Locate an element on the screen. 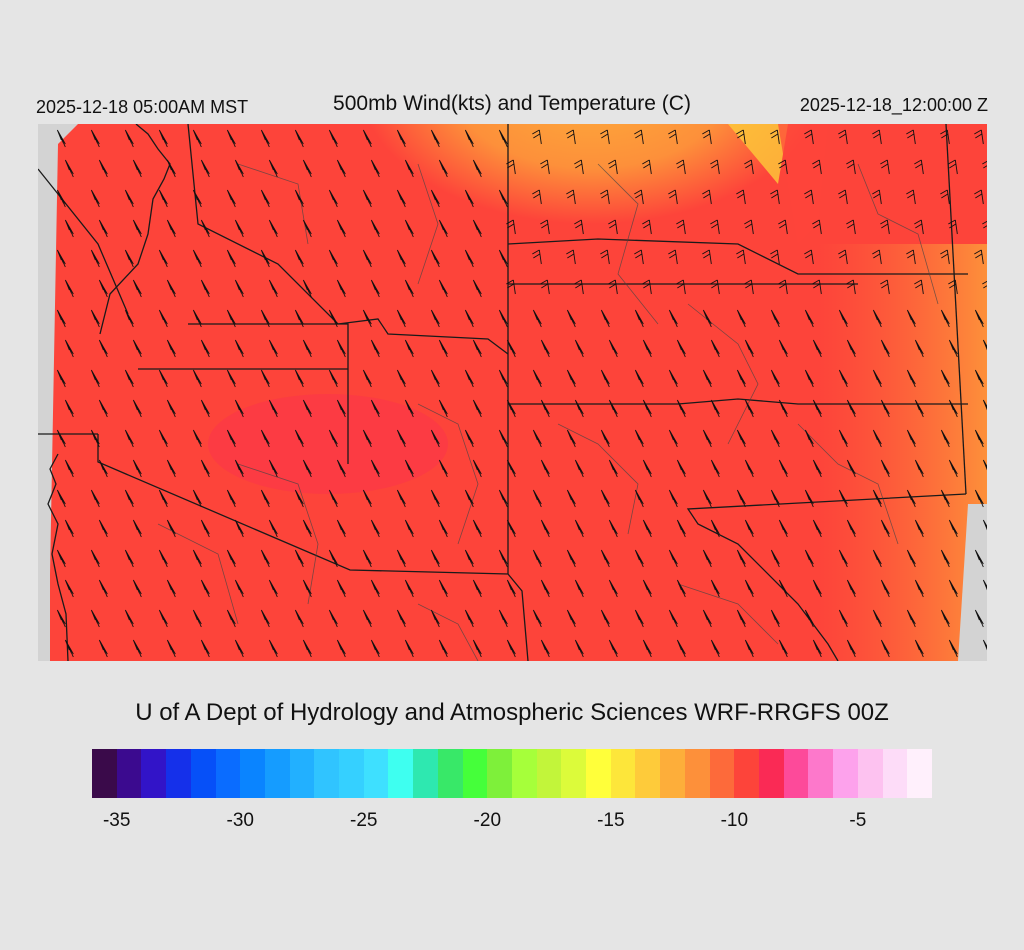 This screenshot has width=1024, height=950. colorbar-tick-label: -10 is located at coordinates (734, 820).